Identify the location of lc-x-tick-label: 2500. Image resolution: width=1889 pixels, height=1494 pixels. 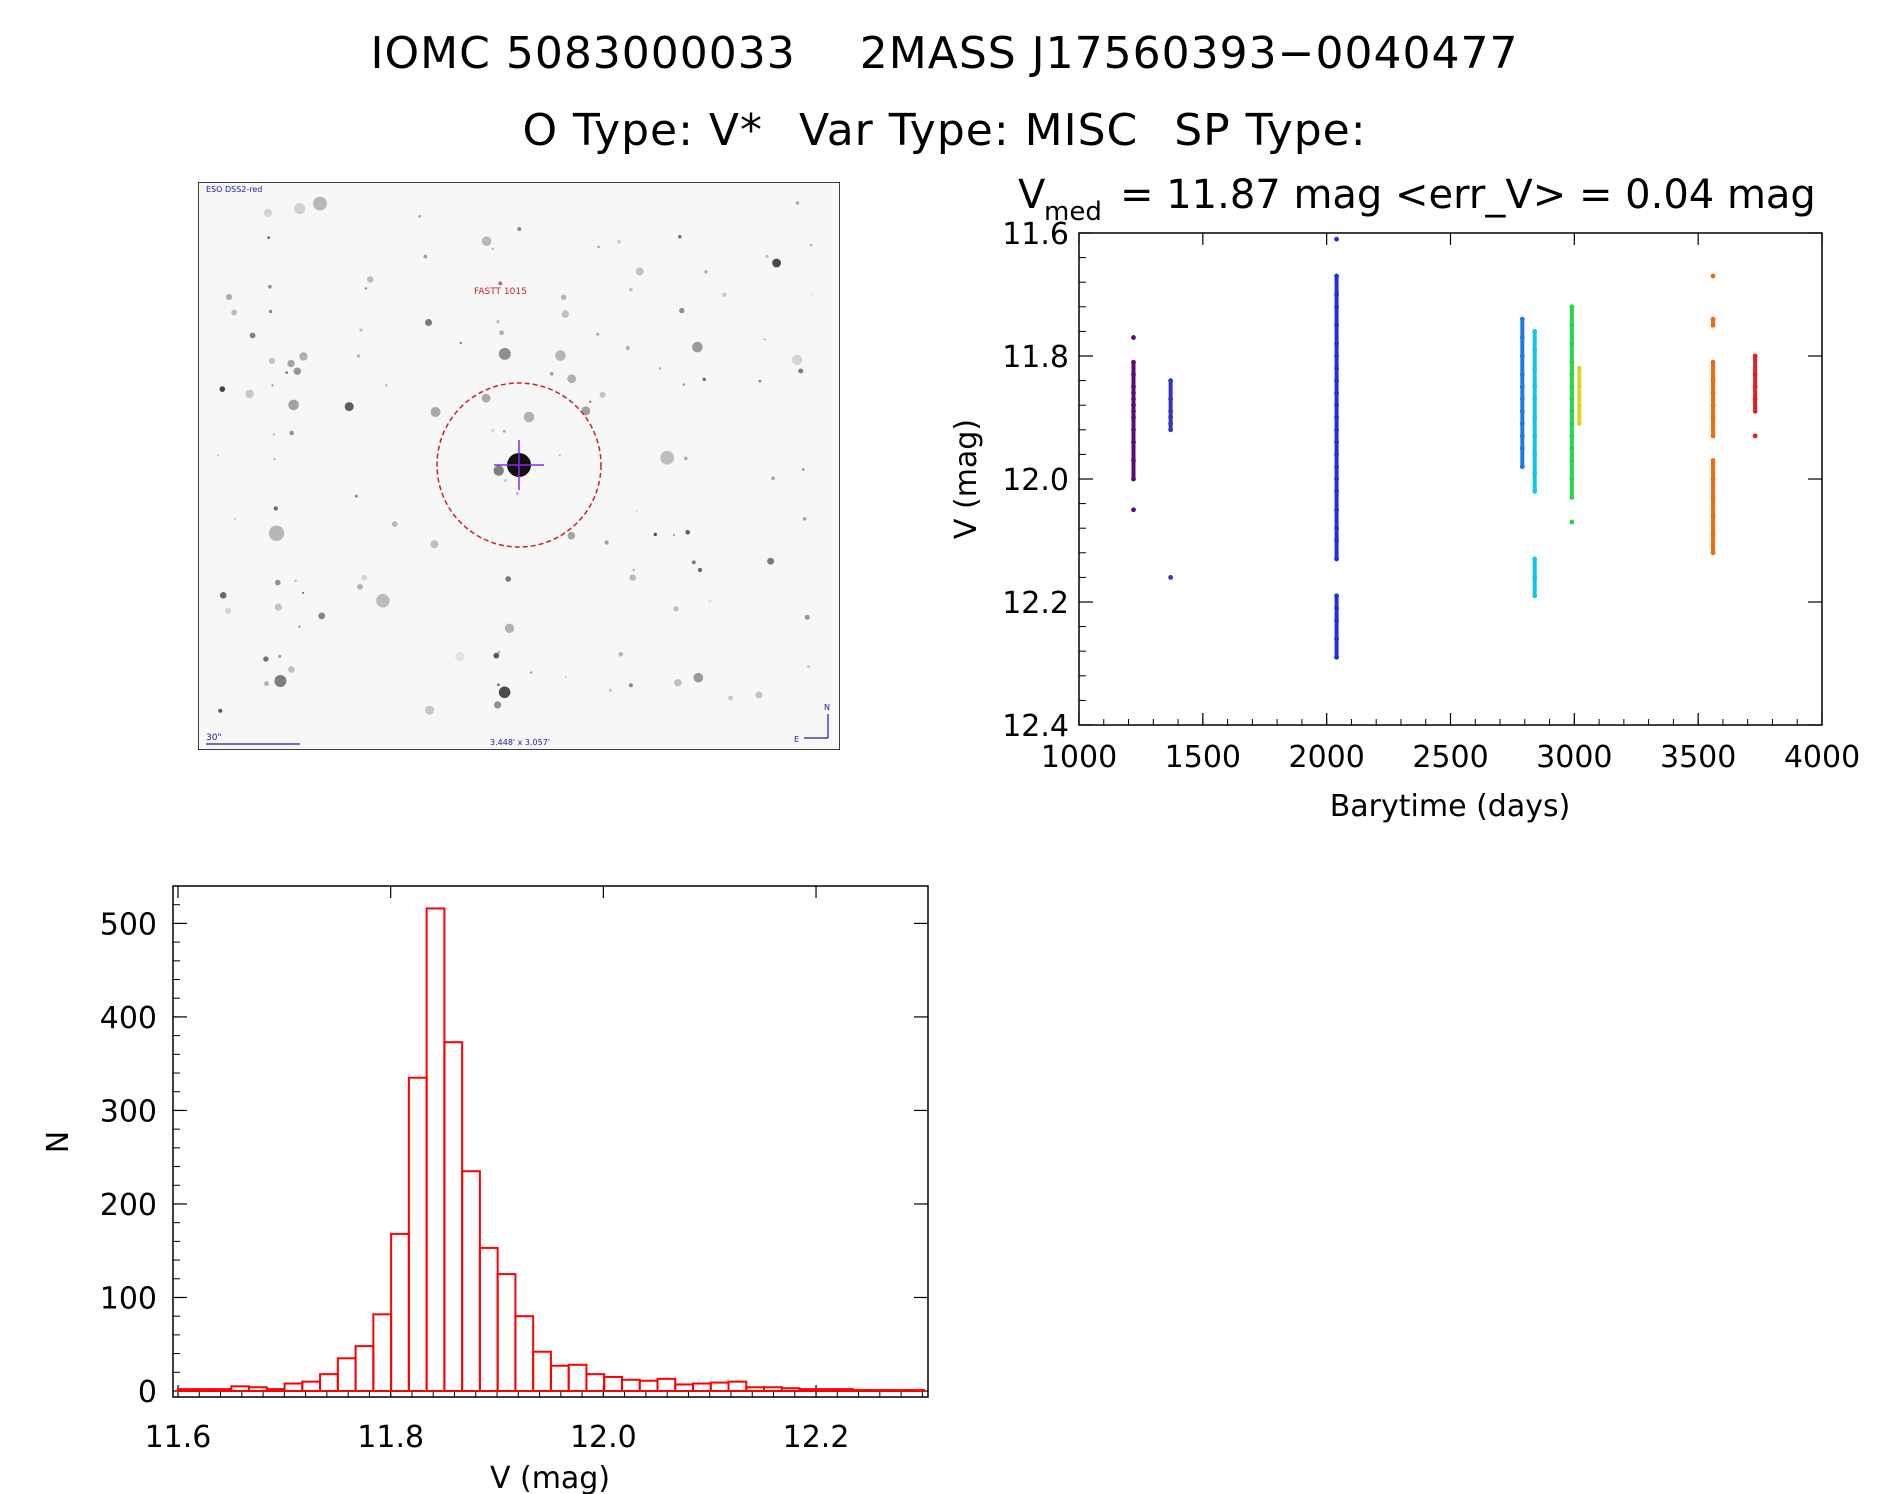
(1450, 757).